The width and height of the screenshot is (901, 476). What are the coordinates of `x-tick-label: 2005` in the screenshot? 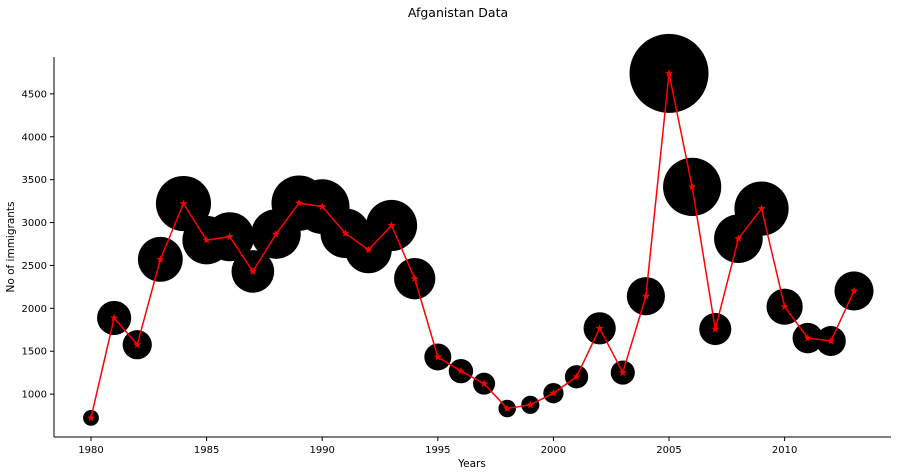 It's located at (668, 450).